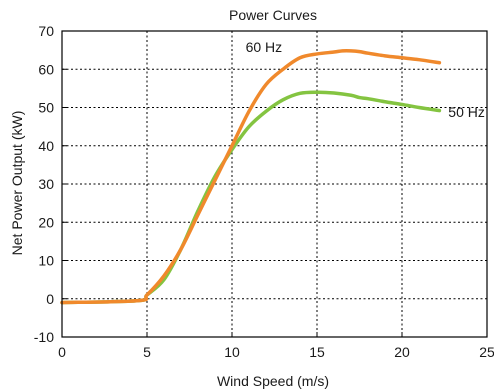  Describe the element at coordinates (232, 352) in the screenshot. I see `x-tick-label: 10` at that location.